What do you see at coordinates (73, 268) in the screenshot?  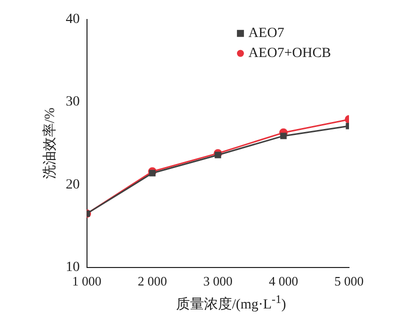 I see `y-tick-label: 10` at bounding box center [73, 268].